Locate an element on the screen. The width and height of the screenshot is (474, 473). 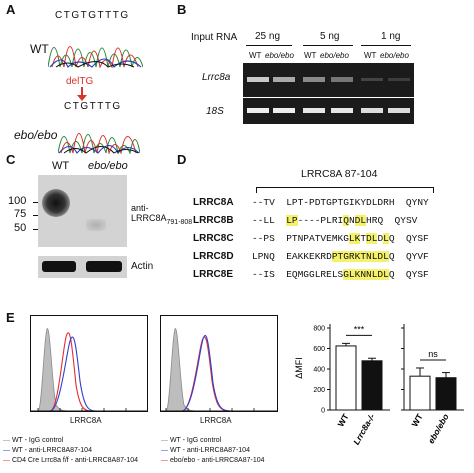
bracket-25ng is located at coordinates (269, 45).